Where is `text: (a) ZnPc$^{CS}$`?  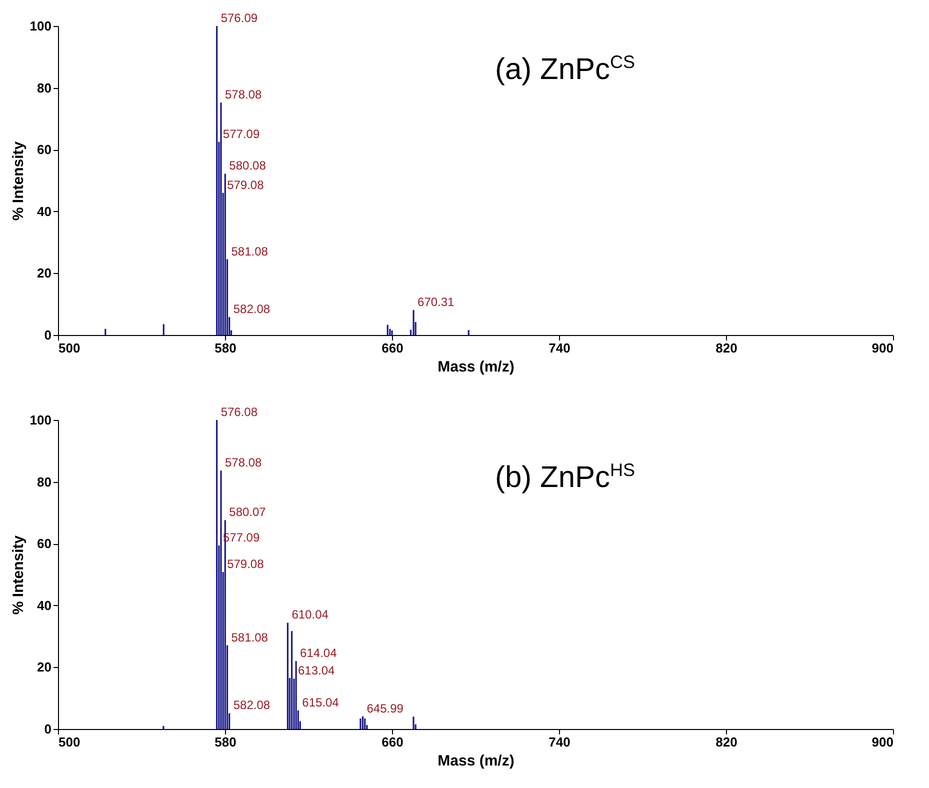 text: (a) ZnPc$^{CS}$ is located at coordinates (565, 69).